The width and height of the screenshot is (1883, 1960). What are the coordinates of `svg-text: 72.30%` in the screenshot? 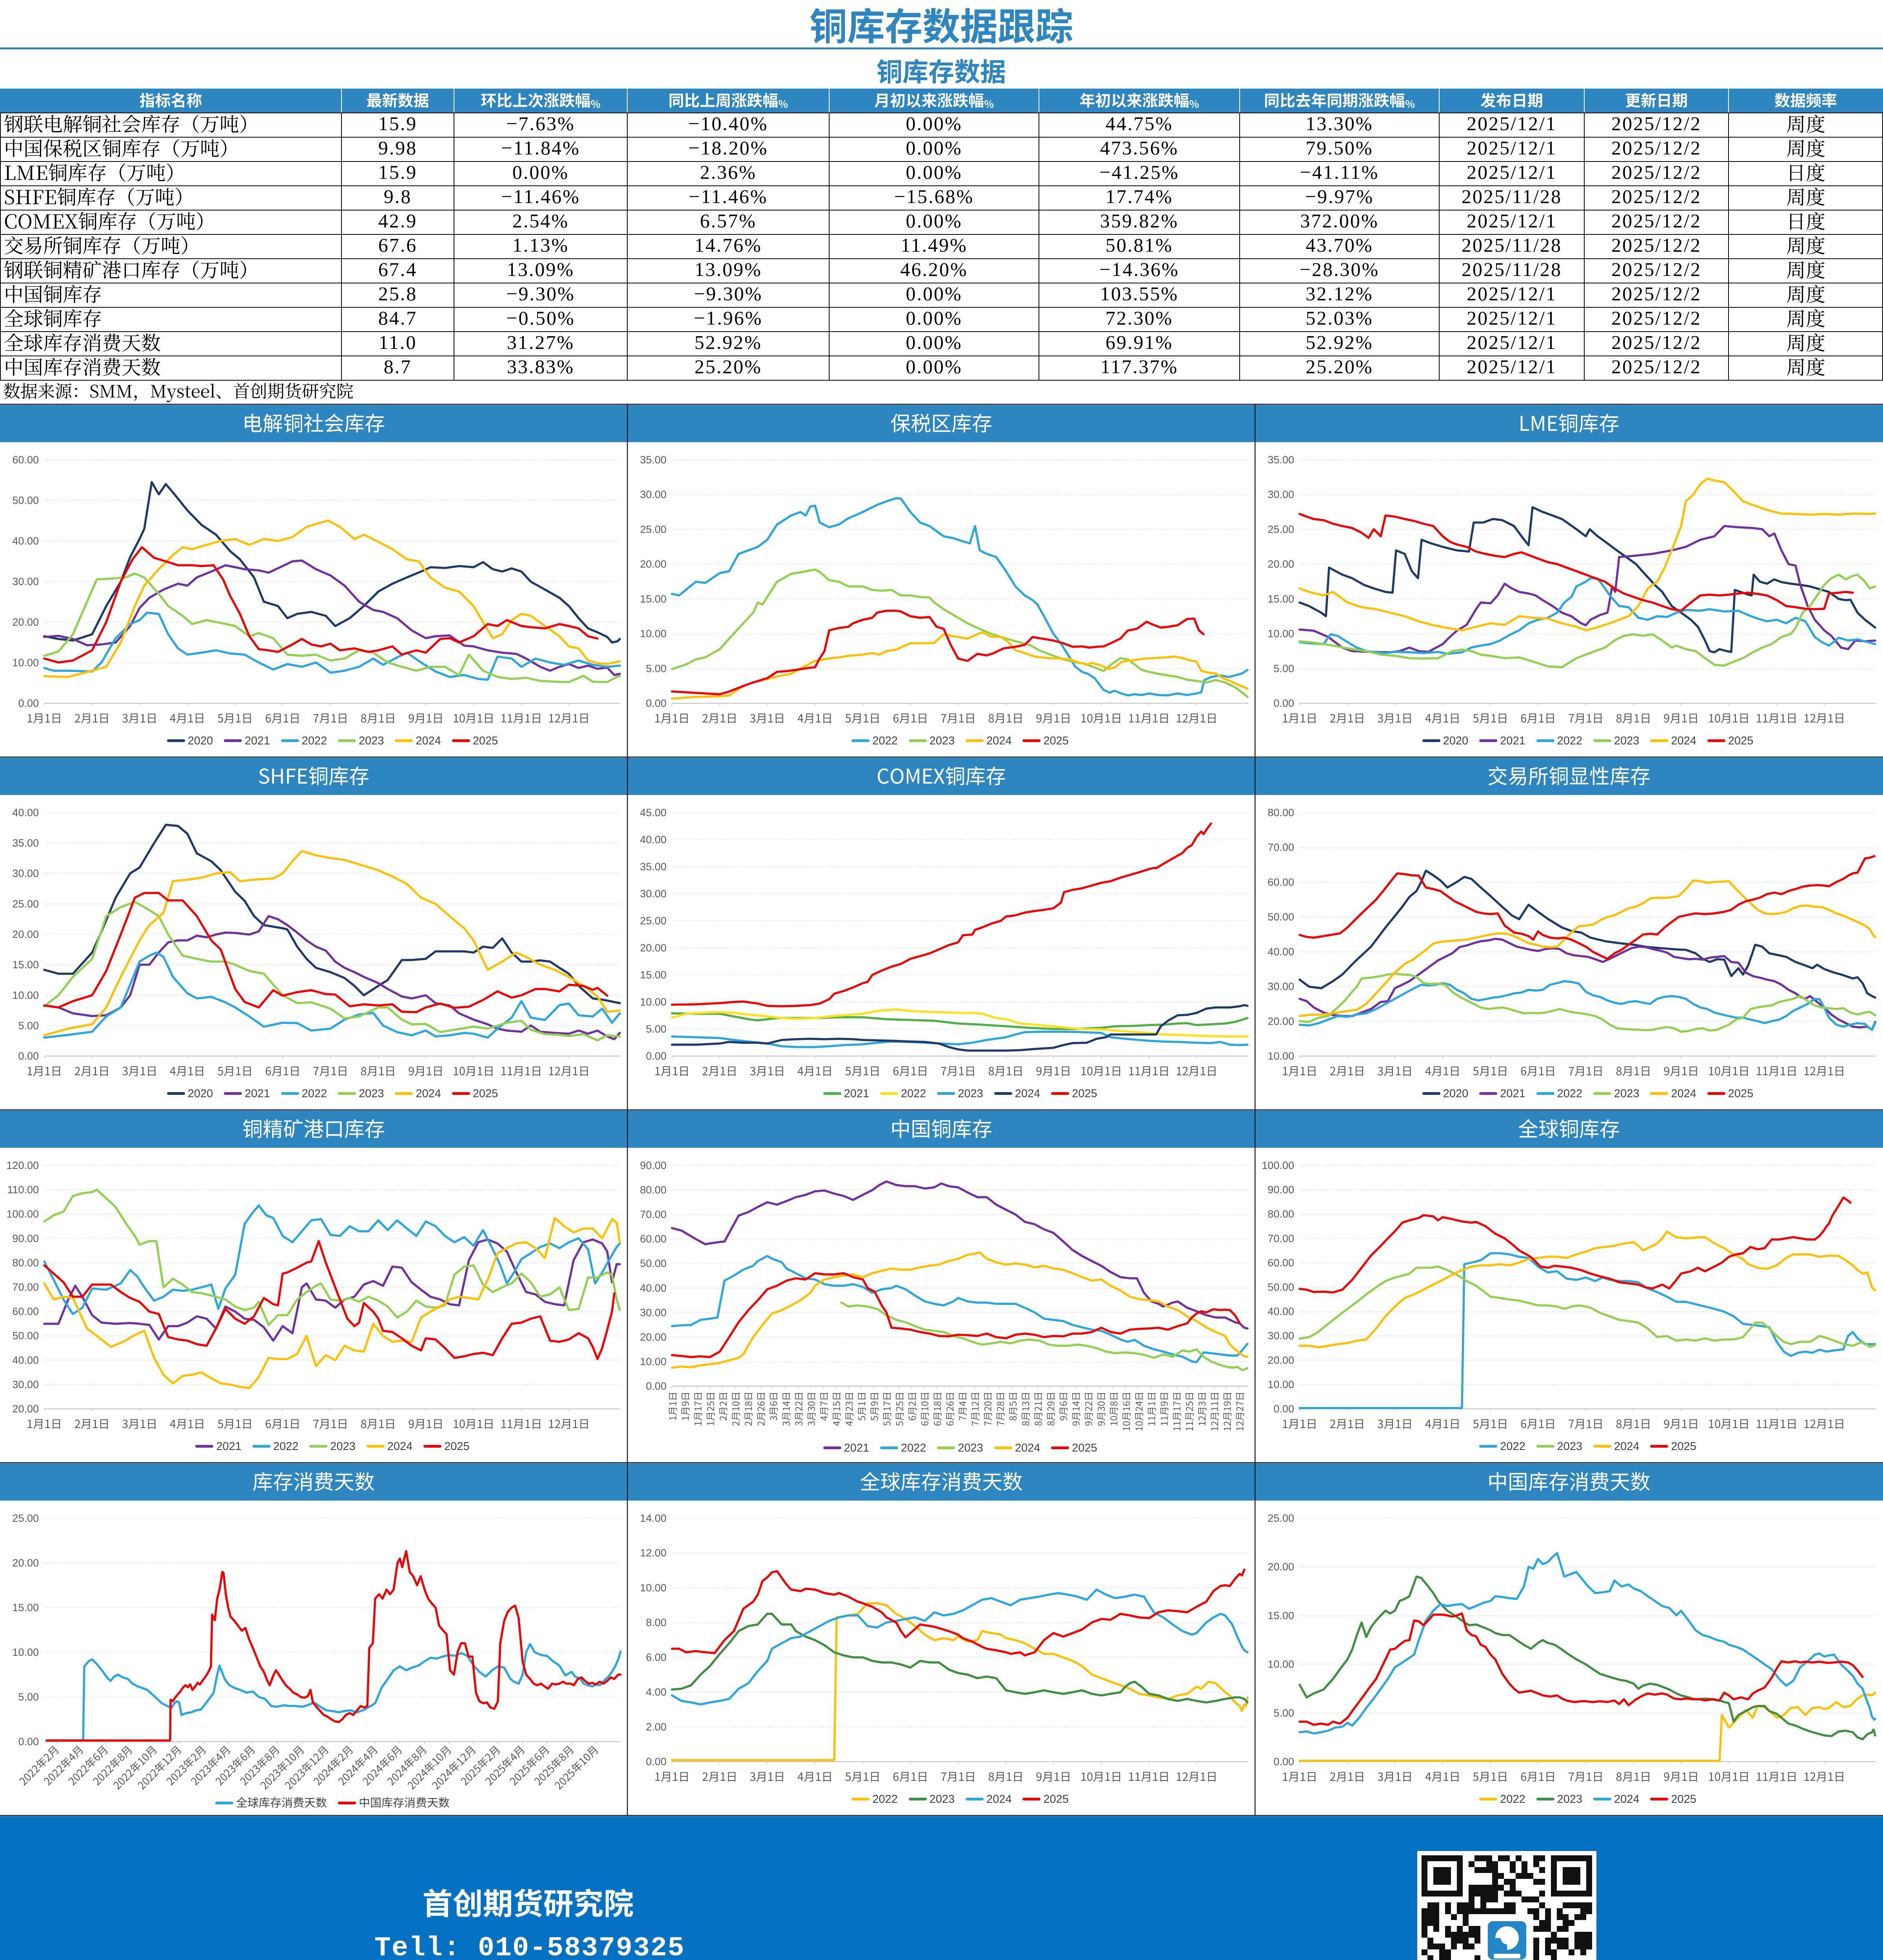 It's located at (1139, 318).